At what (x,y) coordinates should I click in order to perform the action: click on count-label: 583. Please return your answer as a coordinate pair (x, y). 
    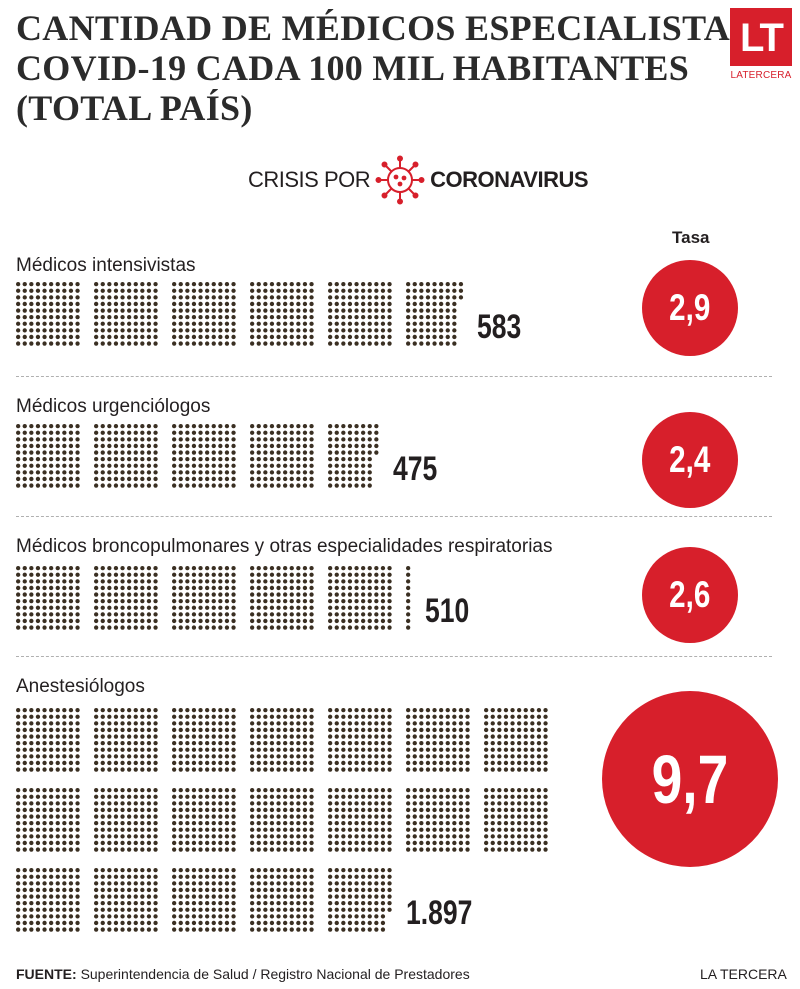
    Looking at the image, I should click on (499, 327).